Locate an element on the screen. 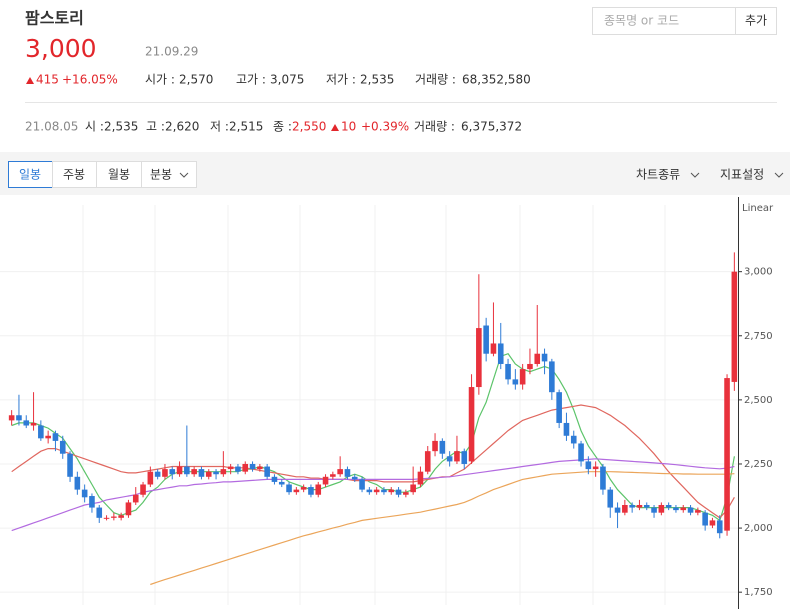  up-arrow is located at coordinates (335, 127).